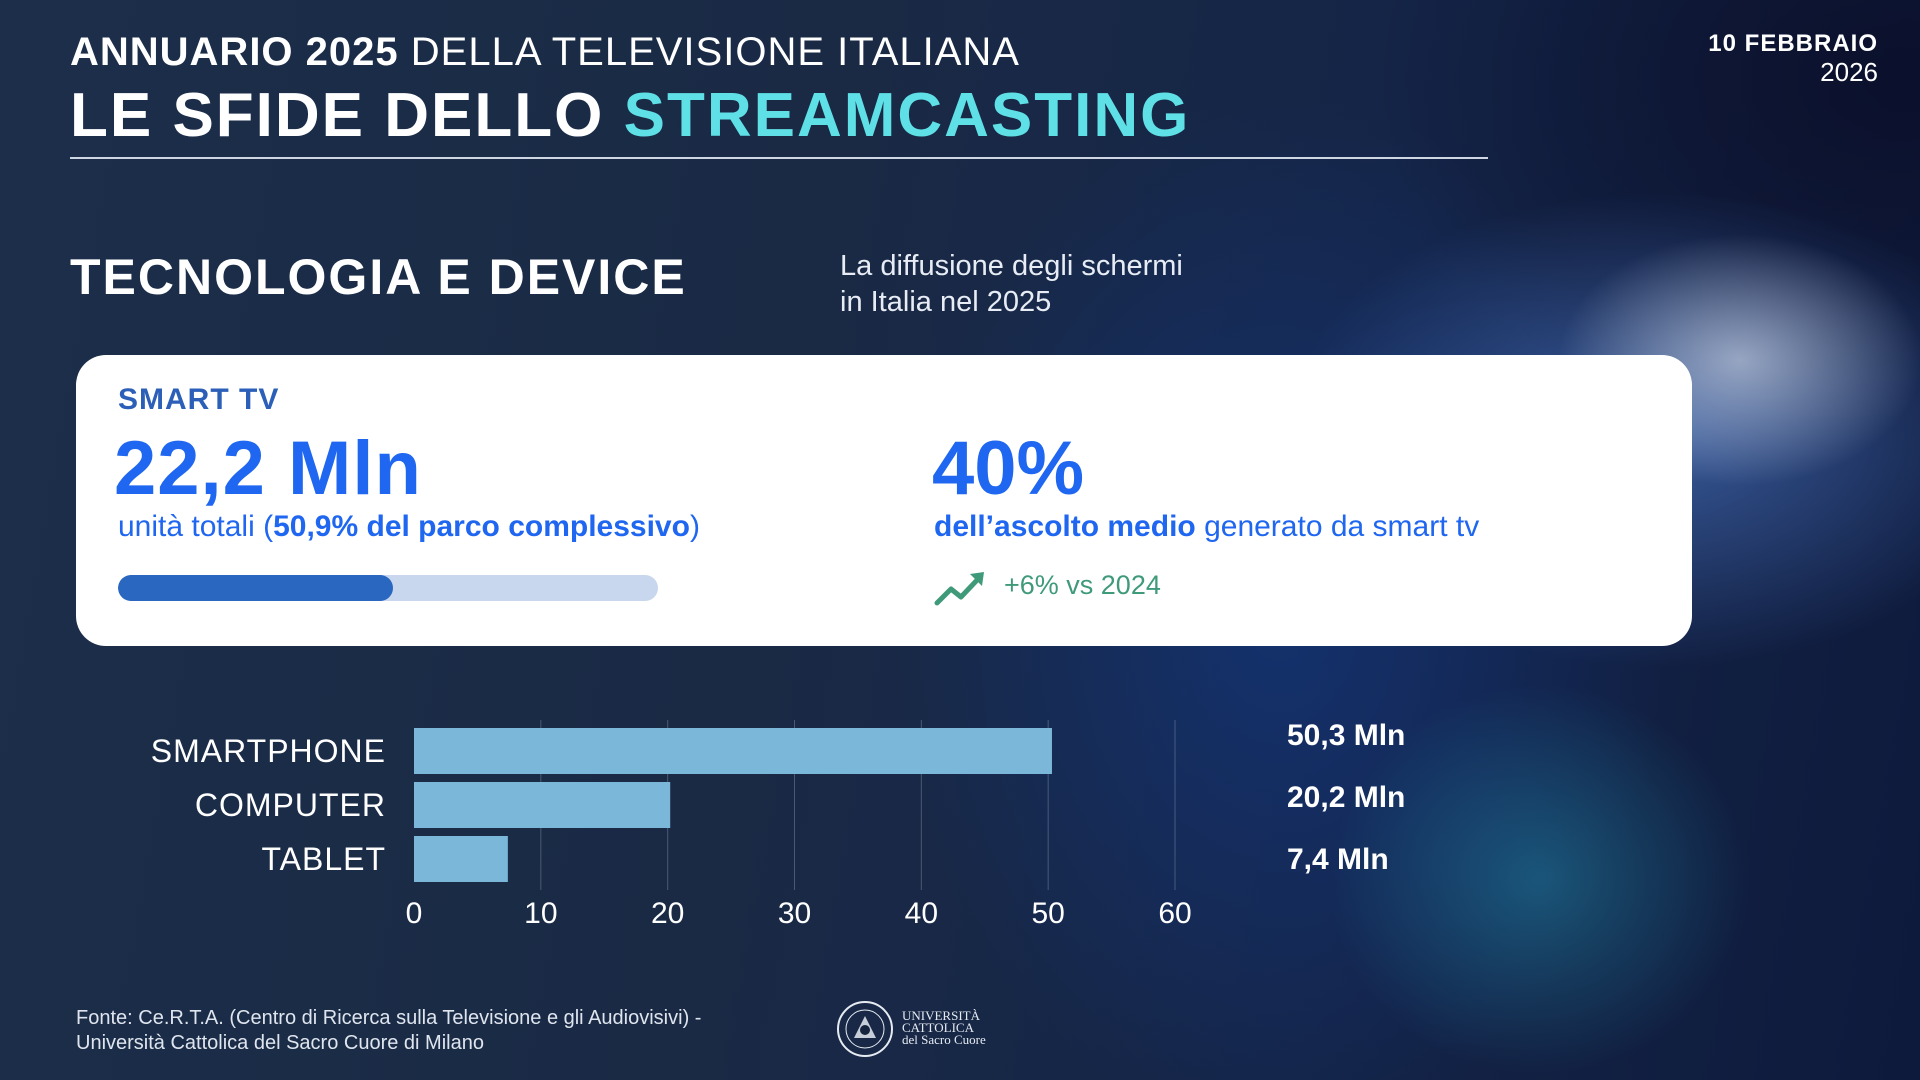  What do you see at coordinates (378, 277) in the screenshot?
I see `section-title: TECNOLOGIA E DEVICE` at bounding box center [378, 277].